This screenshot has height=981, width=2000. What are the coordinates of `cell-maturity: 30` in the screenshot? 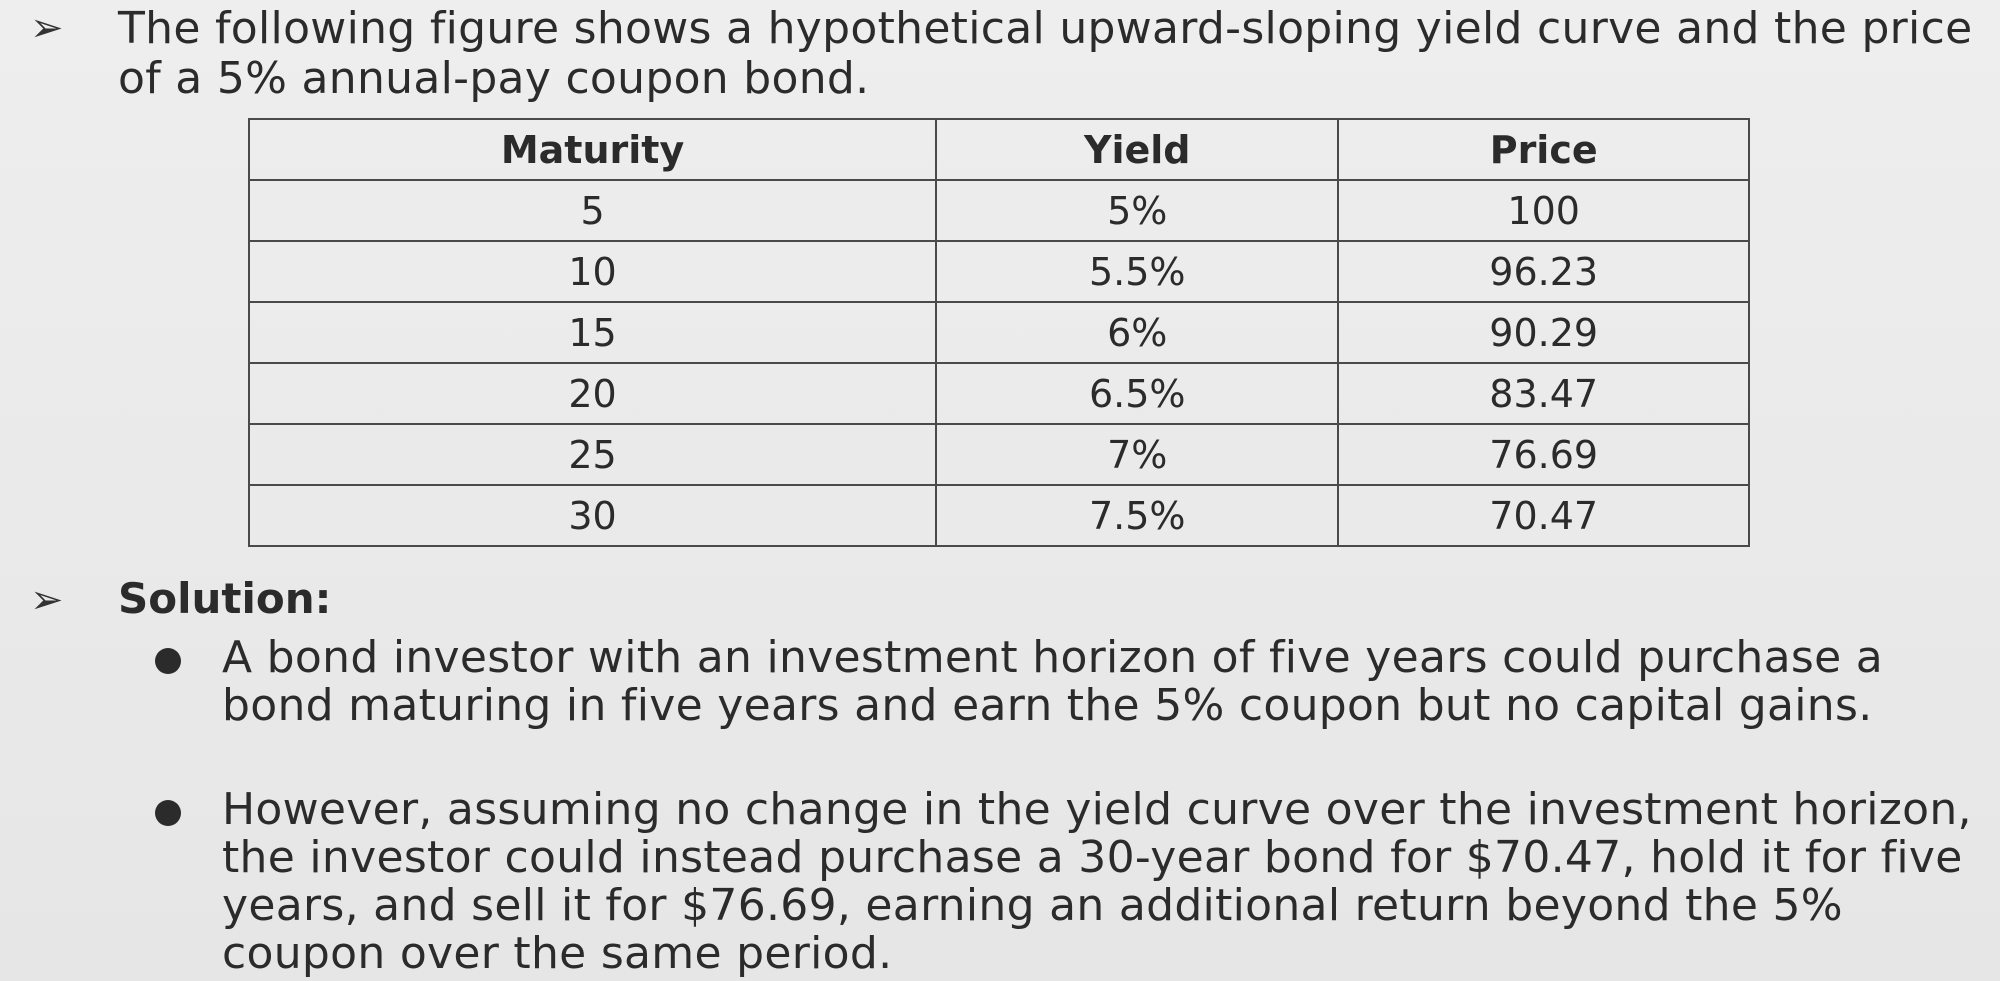 It's located at (592, 515).